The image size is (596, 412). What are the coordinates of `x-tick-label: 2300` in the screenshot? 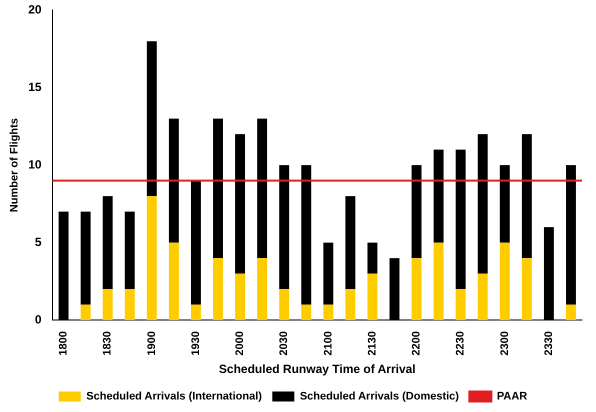 It's located at (504, 343).